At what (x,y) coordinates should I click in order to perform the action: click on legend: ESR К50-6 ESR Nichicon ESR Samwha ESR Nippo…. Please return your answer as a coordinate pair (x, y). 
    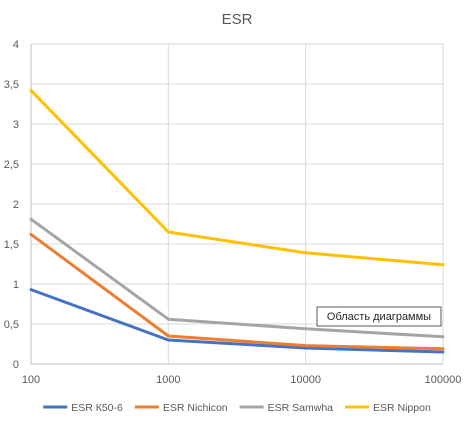
    Looking at the image, I should click on (237, 408).